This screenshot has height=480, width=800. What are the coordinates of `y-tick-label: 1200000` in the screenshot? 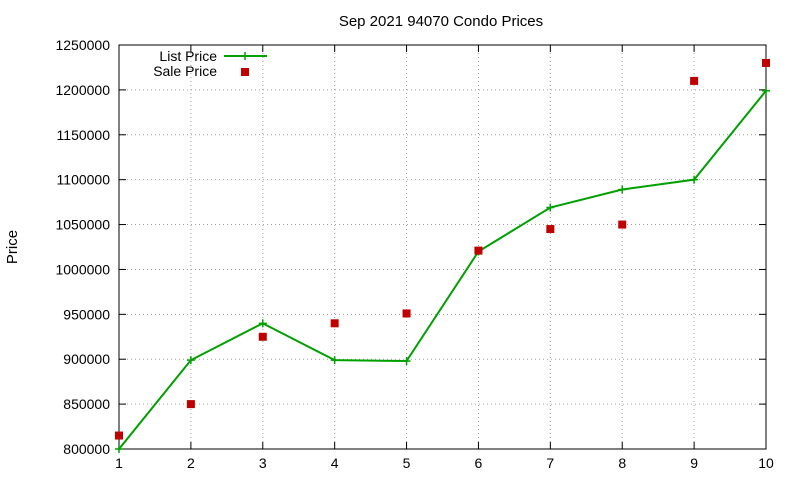 It's located at (82, 90).